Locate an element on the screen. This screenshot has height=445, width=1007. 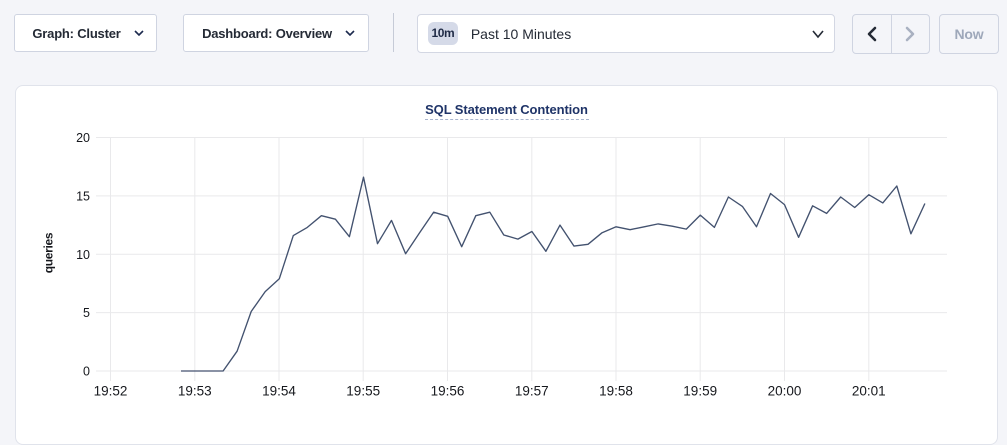
svg-text: 19:59 is located at coordinates (700, 391).